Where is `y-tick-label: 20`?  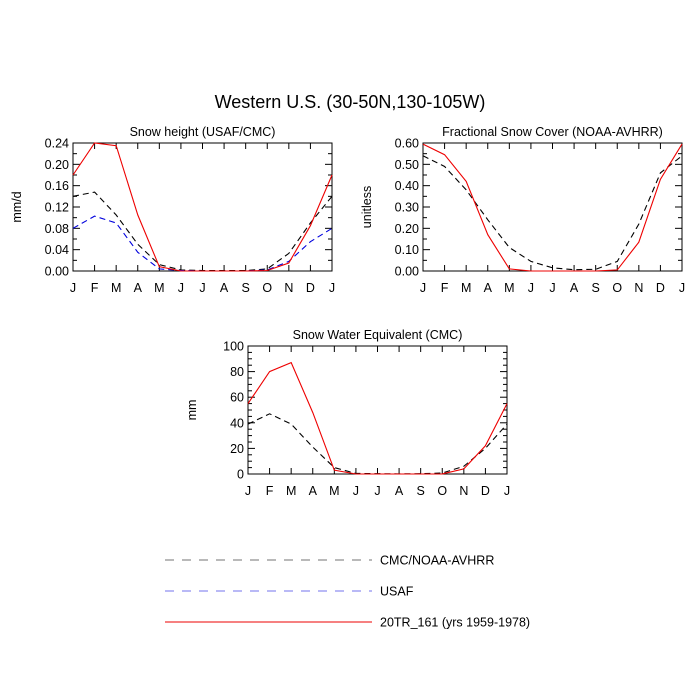 y-tick-label: 20 is located at coordinates (237, 449).